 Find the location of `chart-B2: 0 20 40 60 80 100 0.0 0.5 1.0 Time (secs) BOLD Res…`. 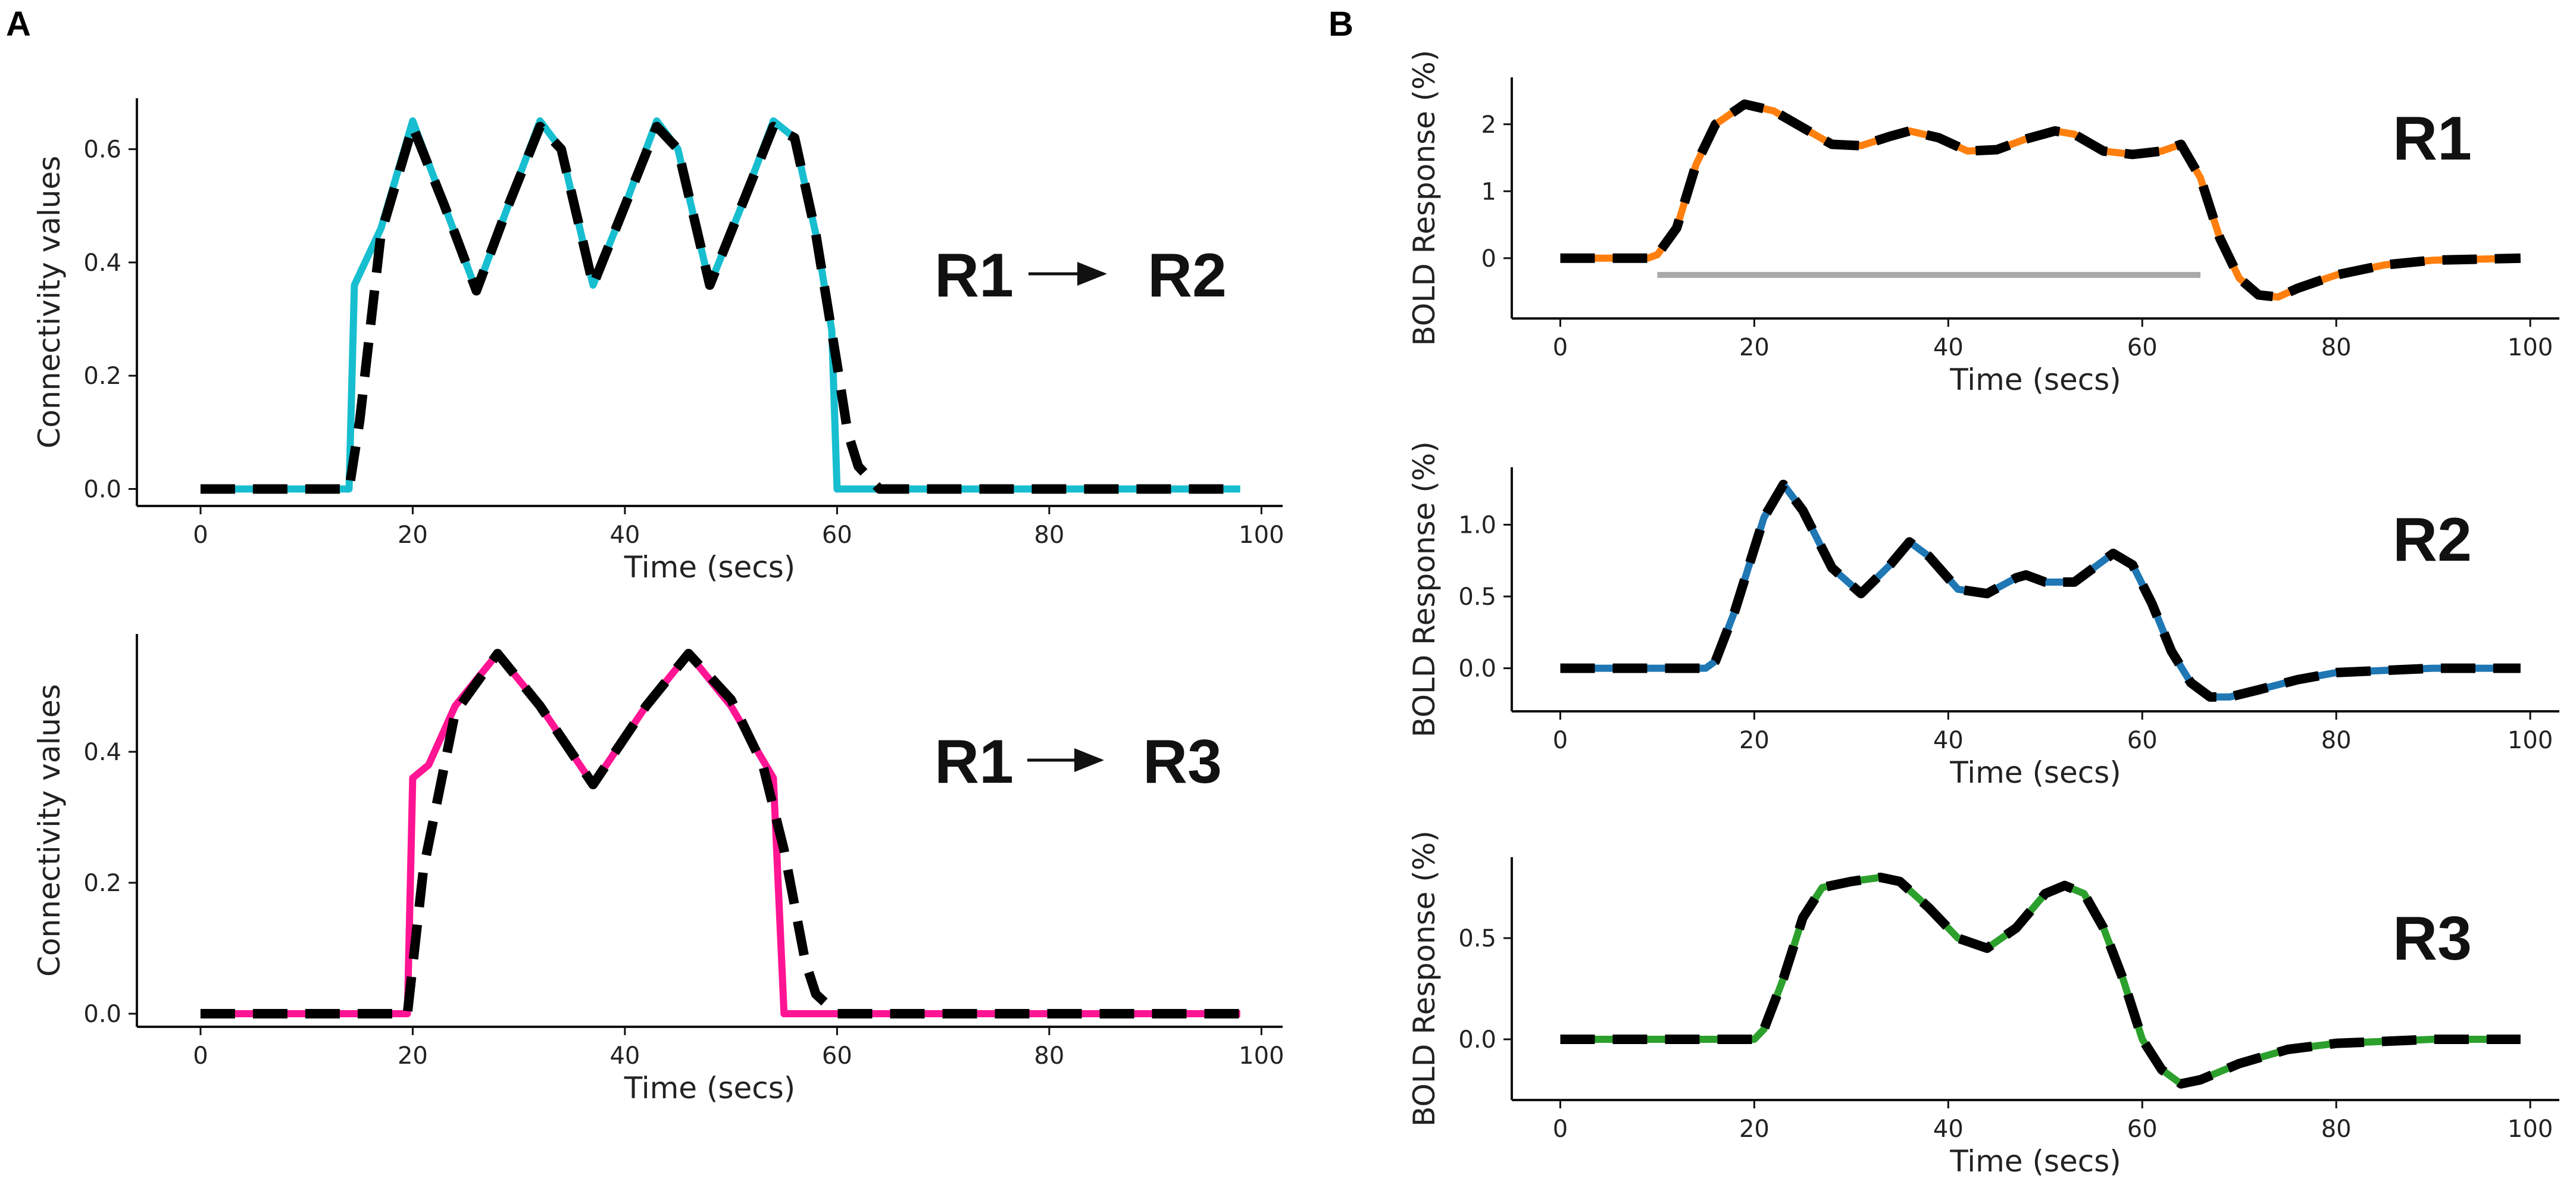

chart-B2: 0 20 40 60 80 100 0.0 0.5 1.0 Time (secs) BOLD Res… is located at coordinates (1983, 615).